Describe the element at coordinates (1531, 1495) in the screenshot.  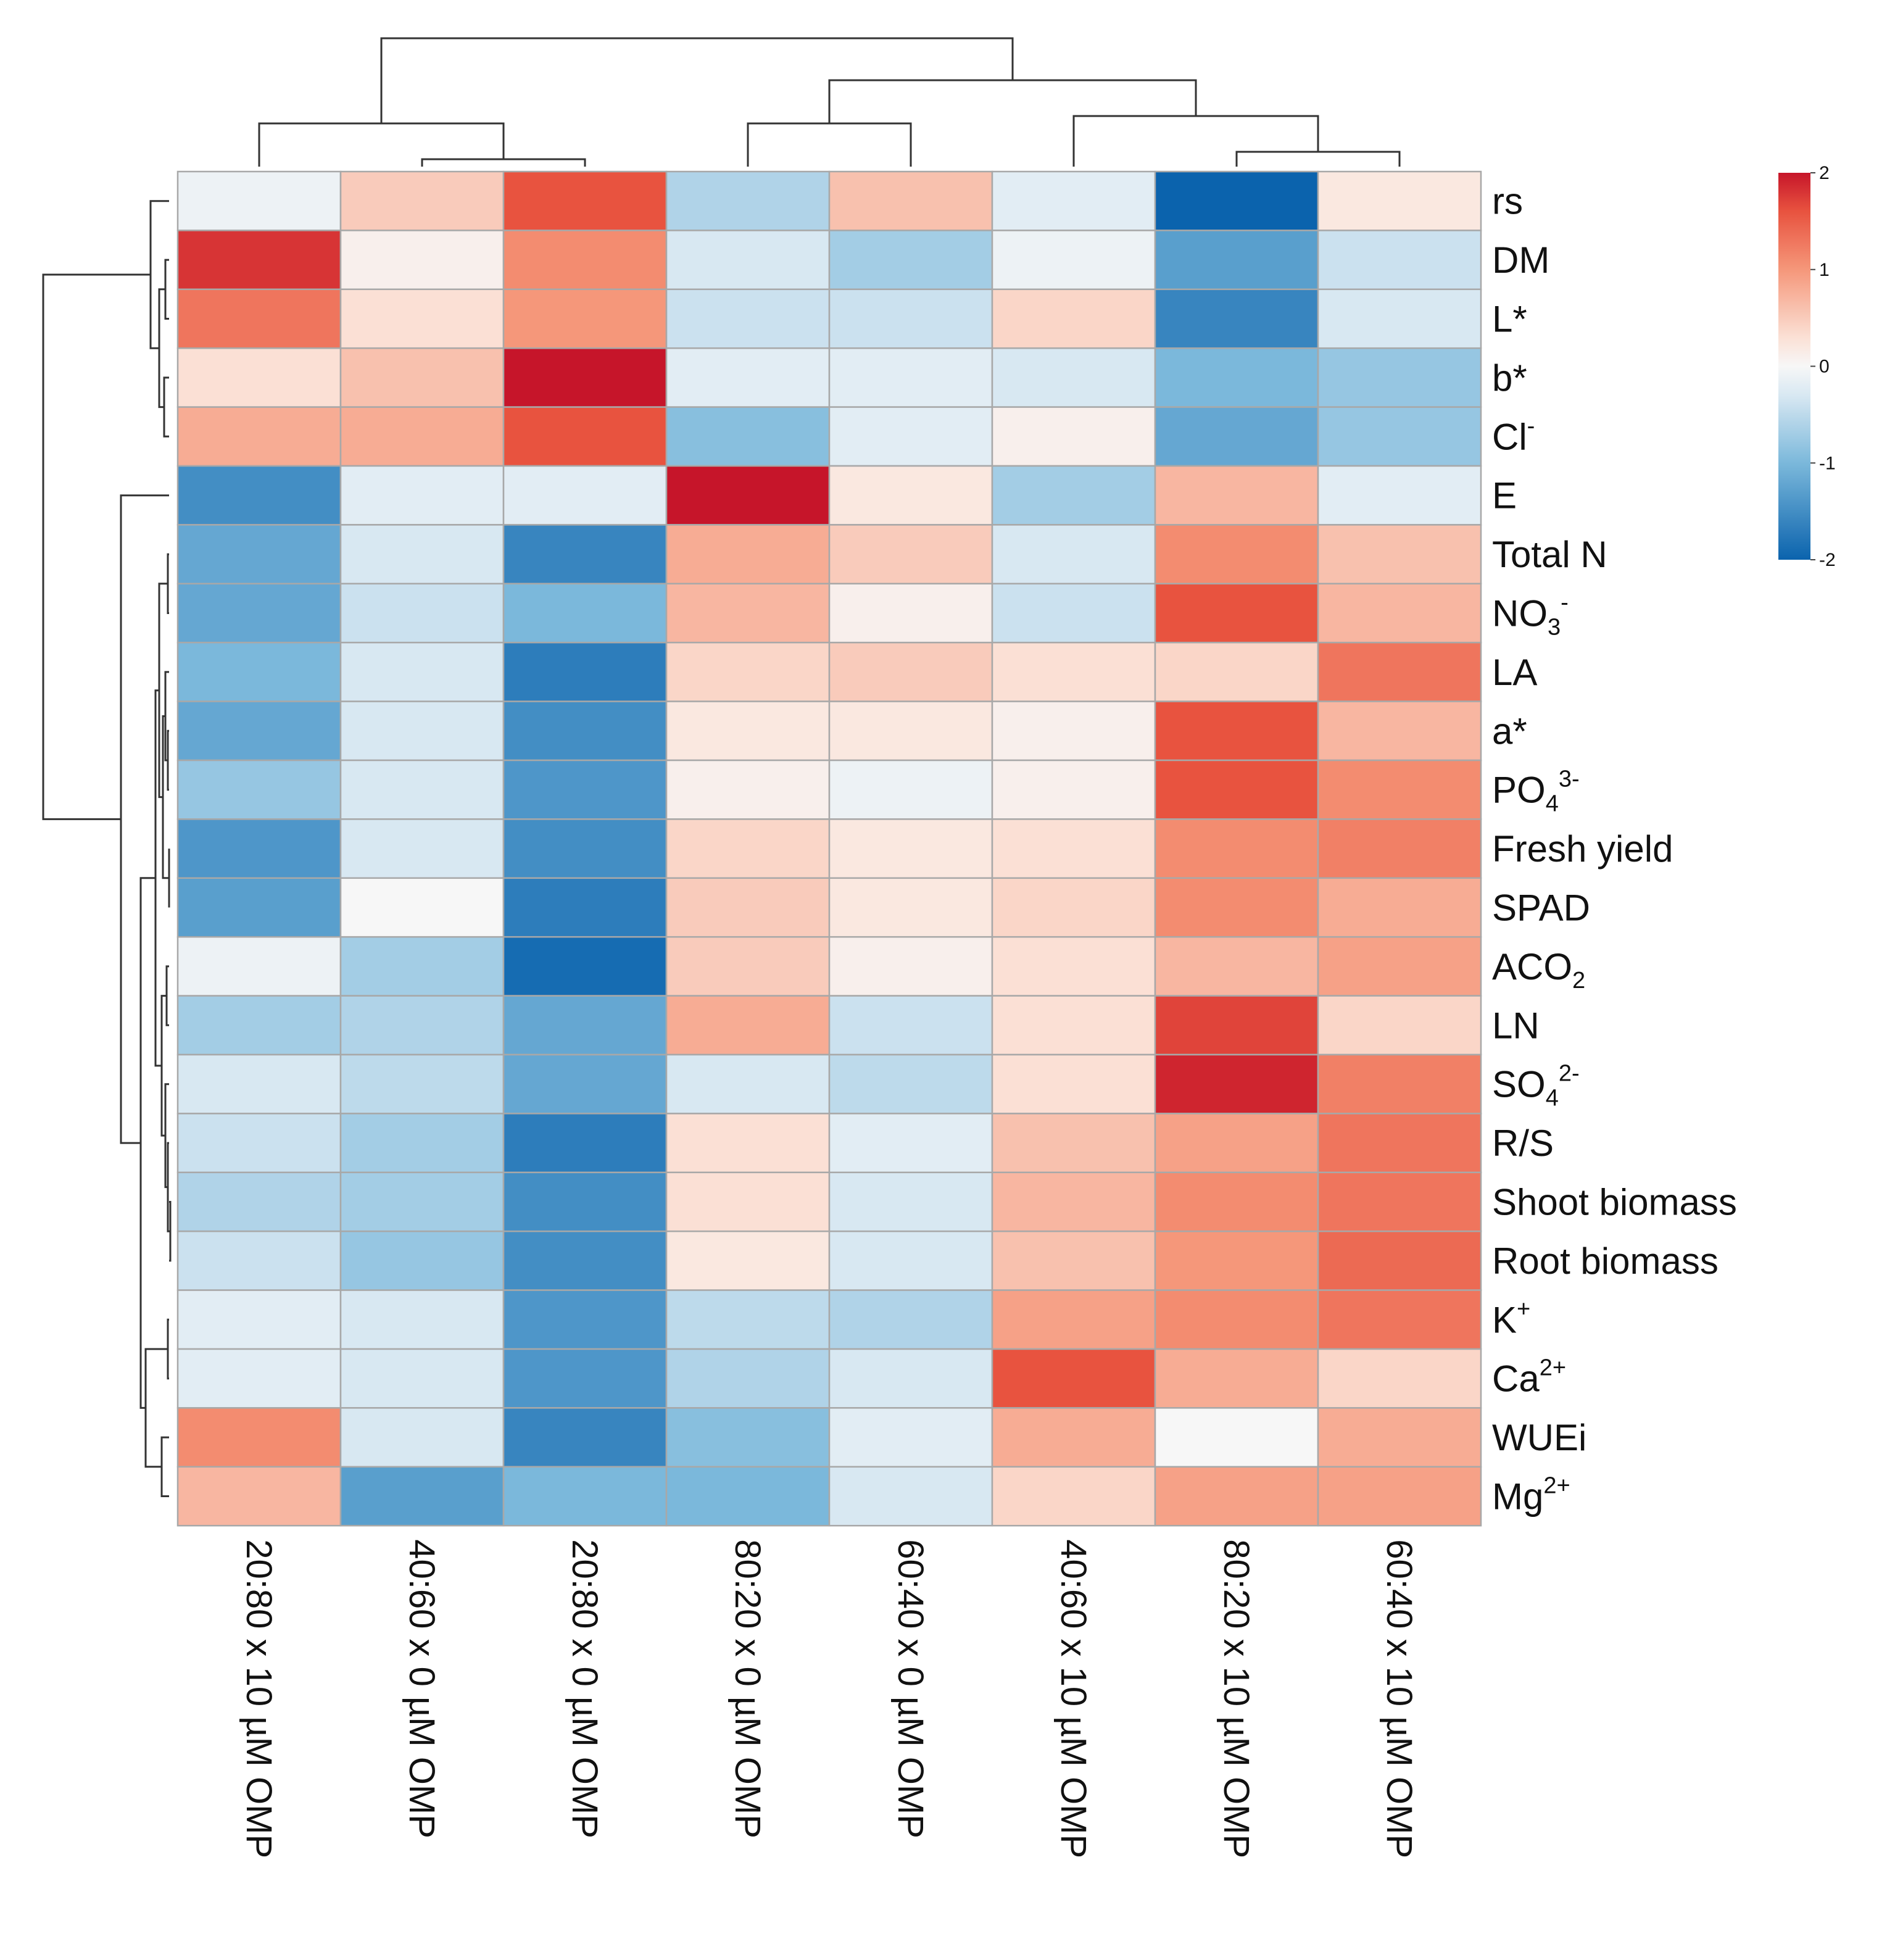
I see `row-label: Mg2+` at that location.